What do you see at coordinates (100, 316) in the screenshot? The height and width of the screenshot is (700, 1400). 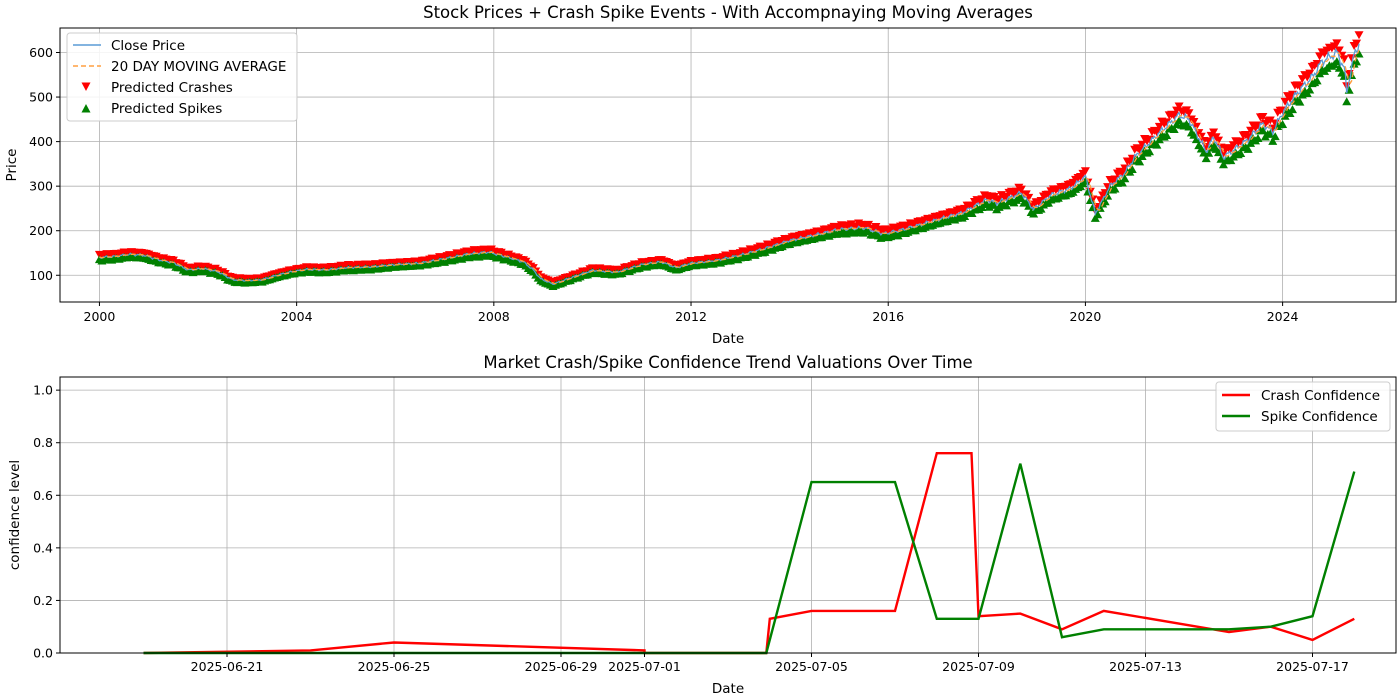 I see `price-x-tick-label: 2000` at bounding box center [100, 316].